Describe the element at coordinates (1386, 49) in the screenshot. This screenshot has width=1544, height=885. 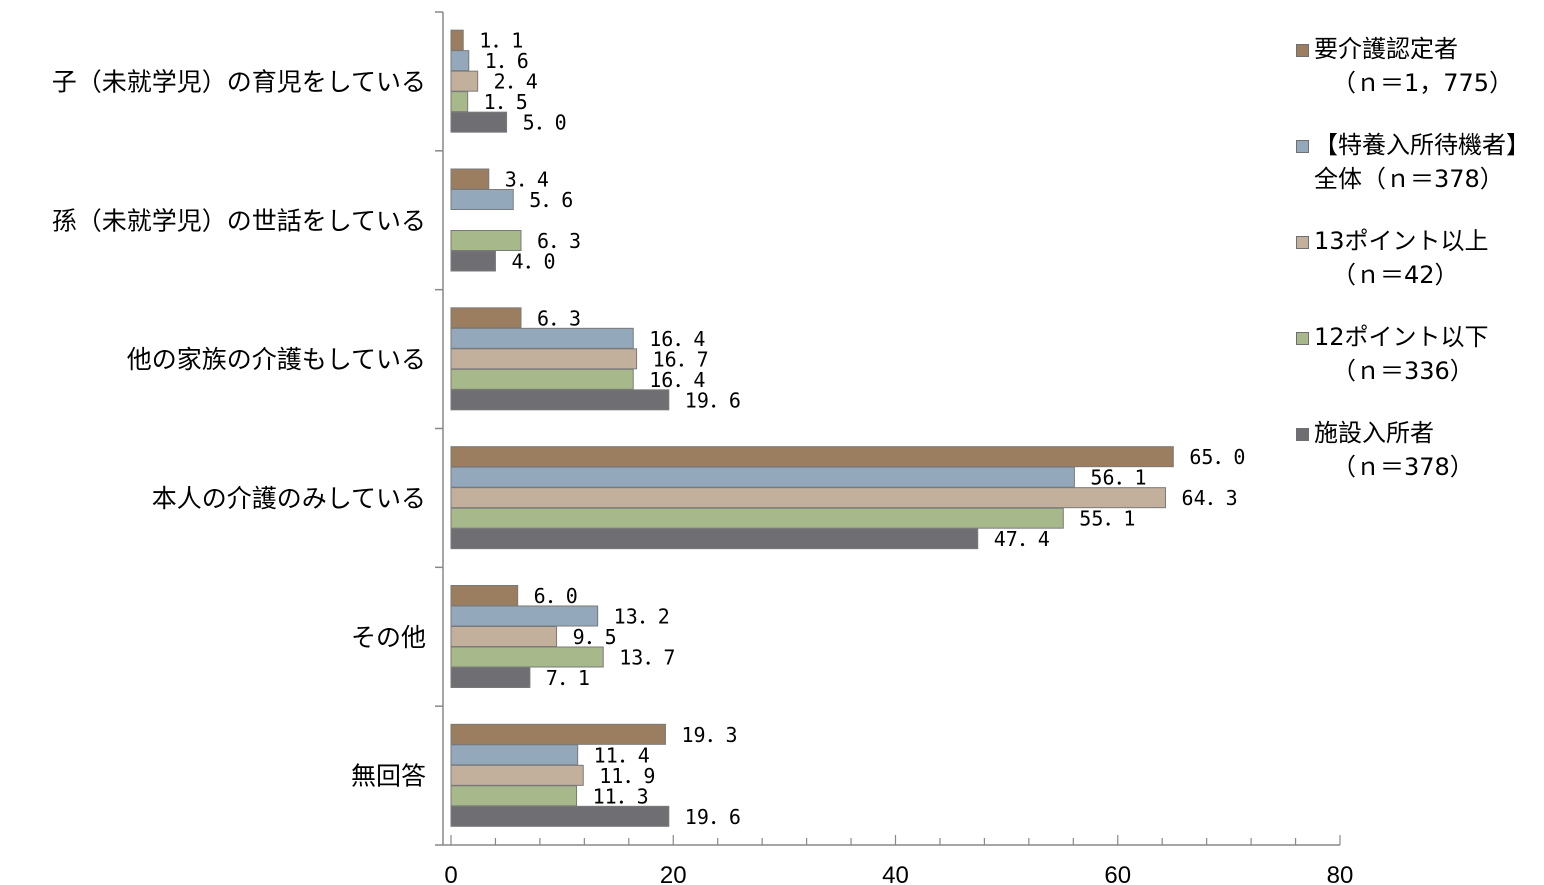
I see `legend-series-name: 要介護認定者` at that location.